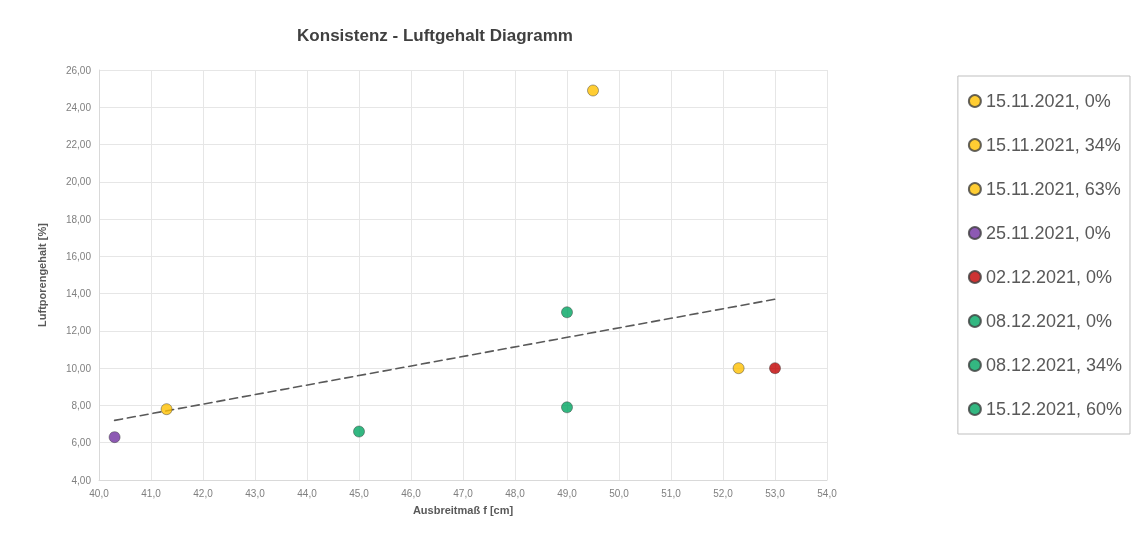  What do you see at coordinates (78, 331) in the screenshot?
I see `y-tick-label: 12,00` at bounding box center [78, 331].